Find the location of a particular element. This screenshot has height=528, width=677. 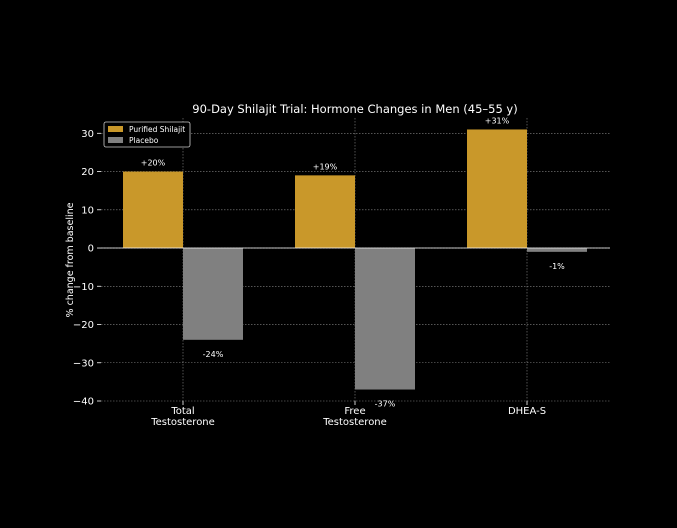

data-label-placebo-2: -1% is located at coordinates (557, 266).